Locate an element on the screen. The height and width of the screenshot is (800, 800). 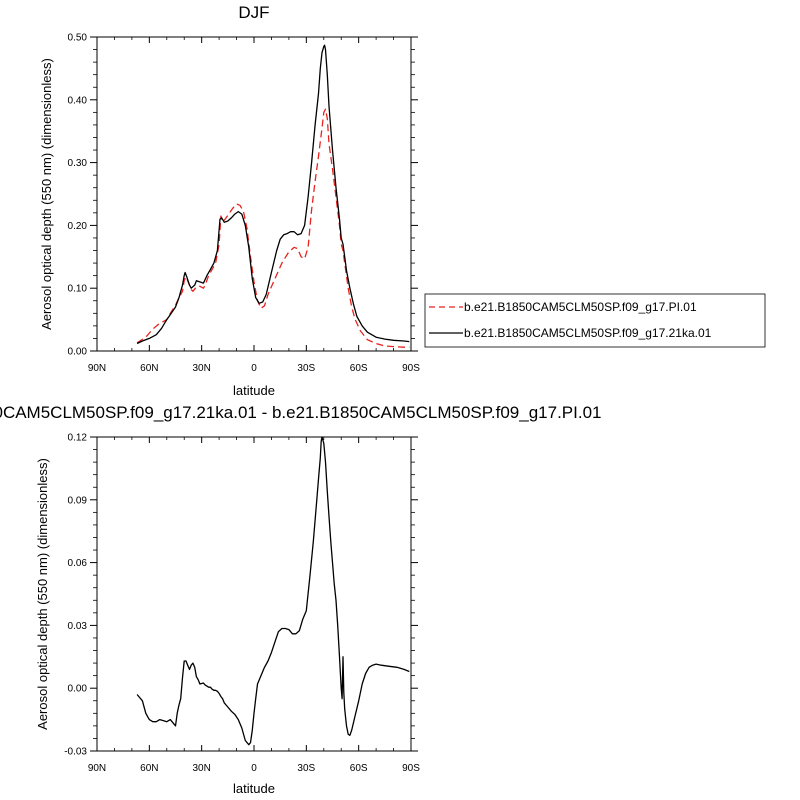
top-x-tick-label: 90S is located at coordinates (411, 368).